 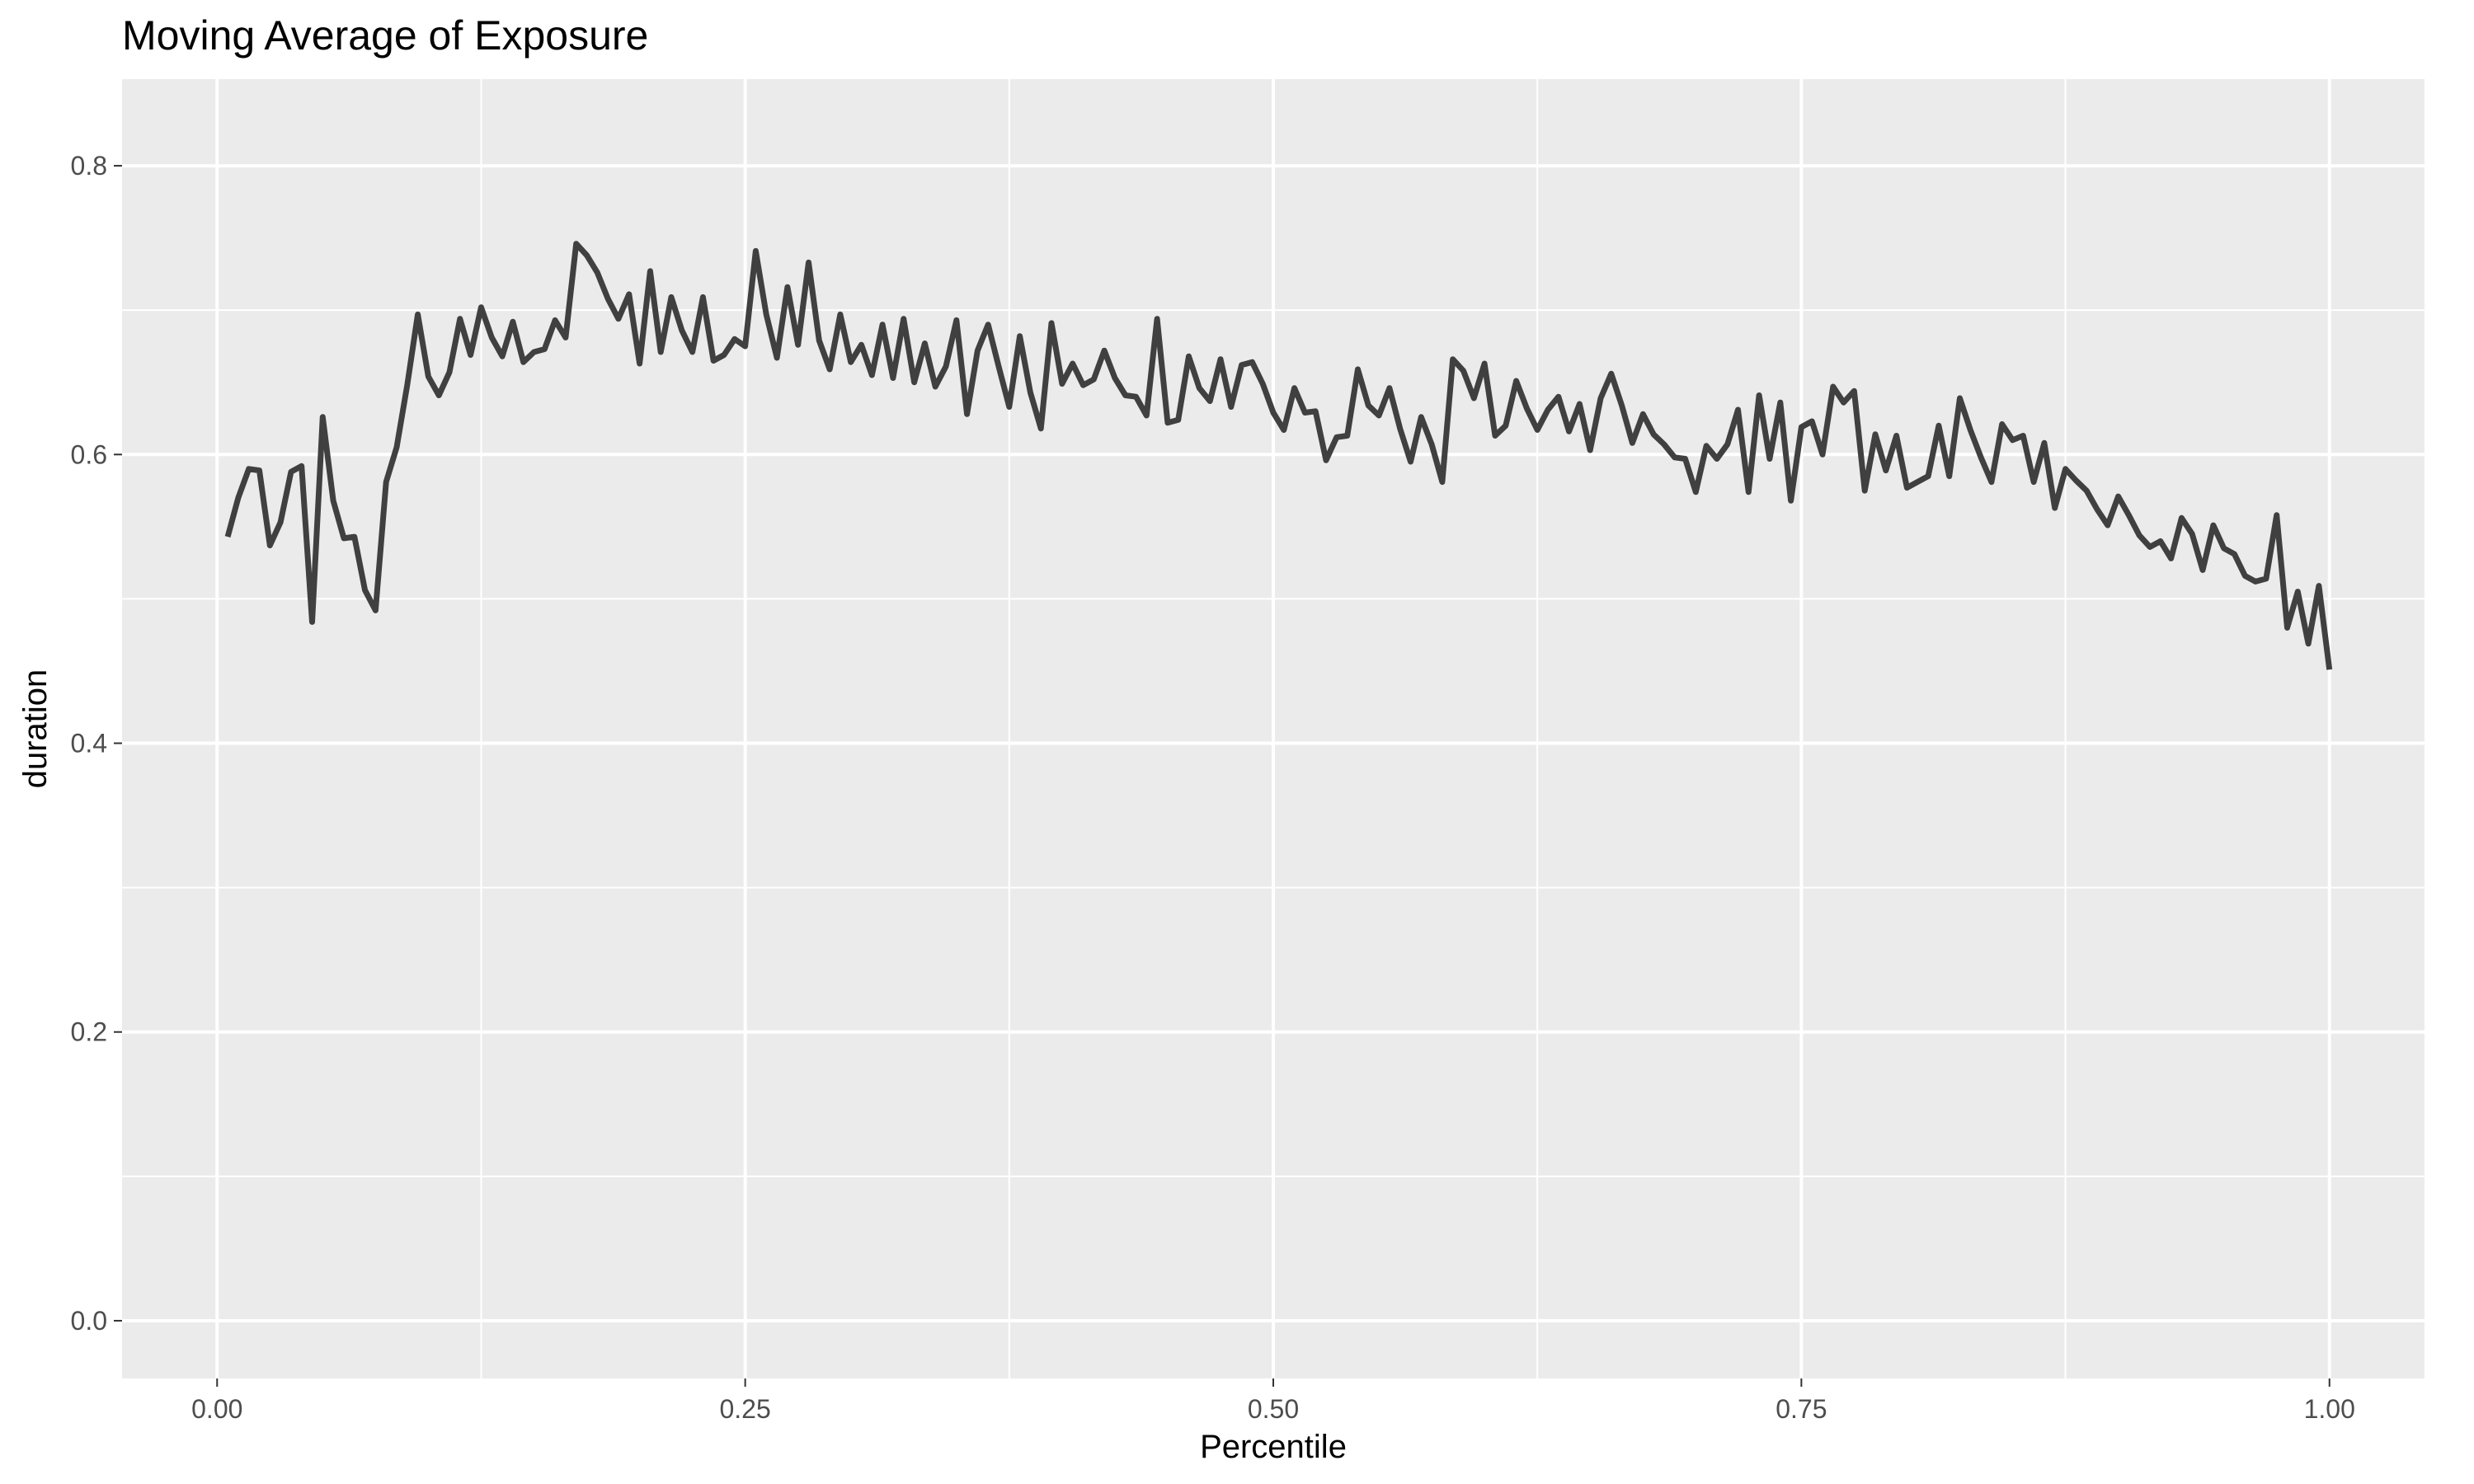 I want to click on y-axis: 0.0 0.2 0.4 0.6 0.8, so click(x=96, y=743).